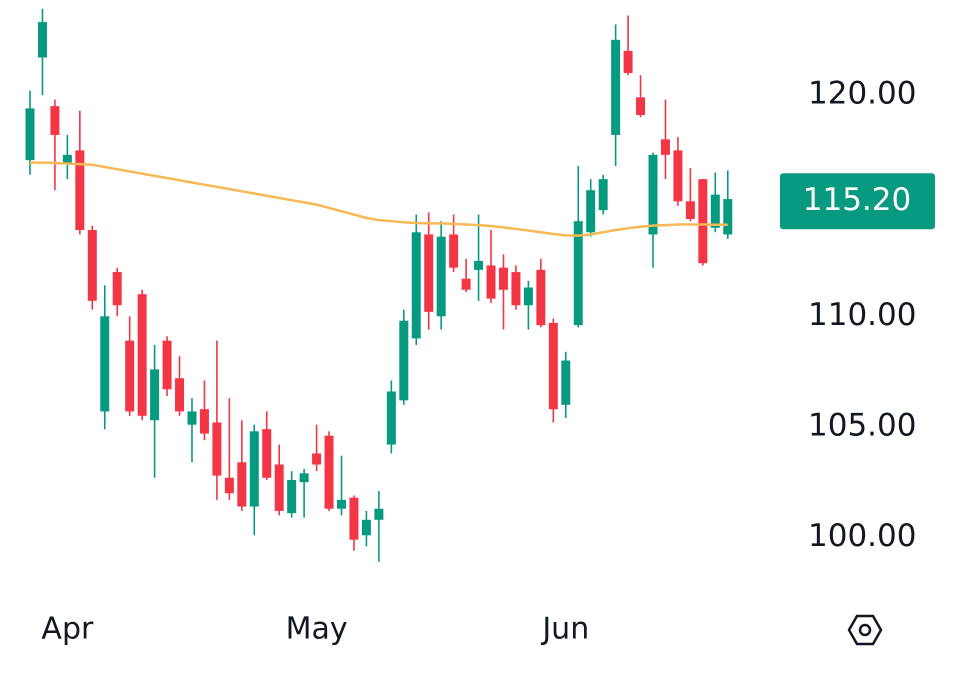 Image resolution: width=960 pixels, height=688 pixels. I want to click on average-line, so click(379, 199).